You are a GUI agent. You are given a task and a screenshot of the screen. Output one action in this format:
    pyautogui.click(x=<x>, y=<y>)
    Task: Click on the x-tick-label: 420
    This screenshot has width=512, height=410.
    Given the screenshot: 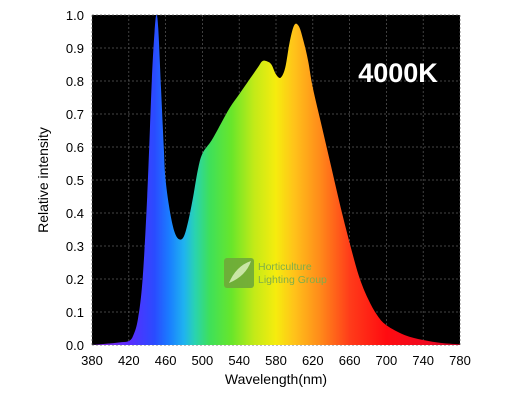 What is the action you would take?
    pyautogui.click(x=129, y=360)
    